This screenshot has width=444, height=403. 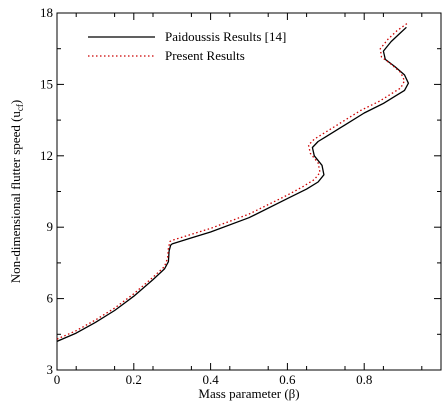 I want to click on y-tick-labels: 3 6 9 12 15 18, so click(x=47, y=191).